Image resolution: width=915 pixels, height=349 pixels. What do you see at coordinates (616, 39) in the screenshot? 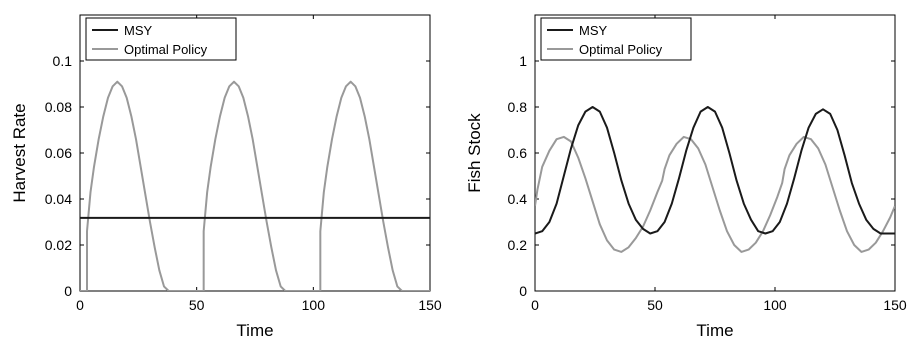
I see `chart-1-legend` at bounding box center [616, 39].